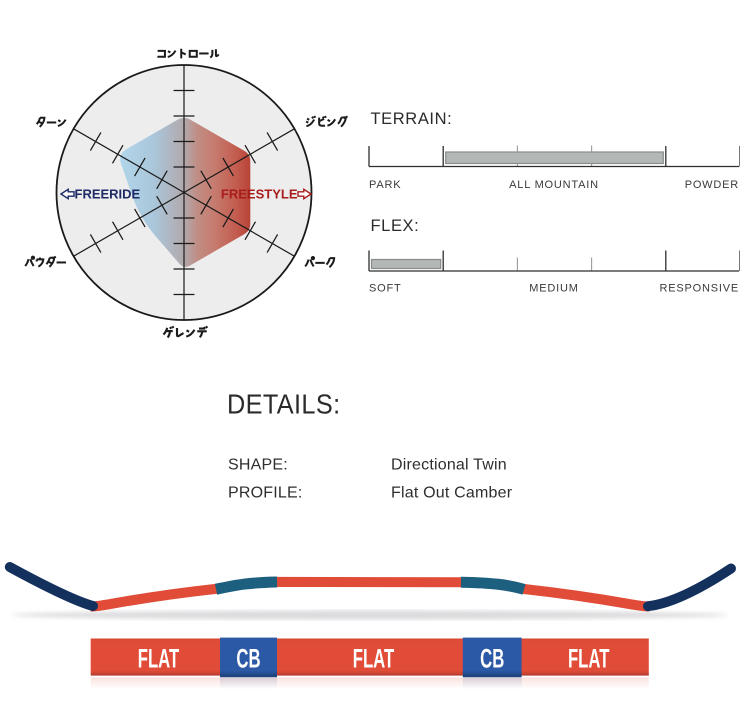 The height and width of the screenshot is (720, 740). I want to click on svg-text: Flat Out Camber, so click(452, 493).